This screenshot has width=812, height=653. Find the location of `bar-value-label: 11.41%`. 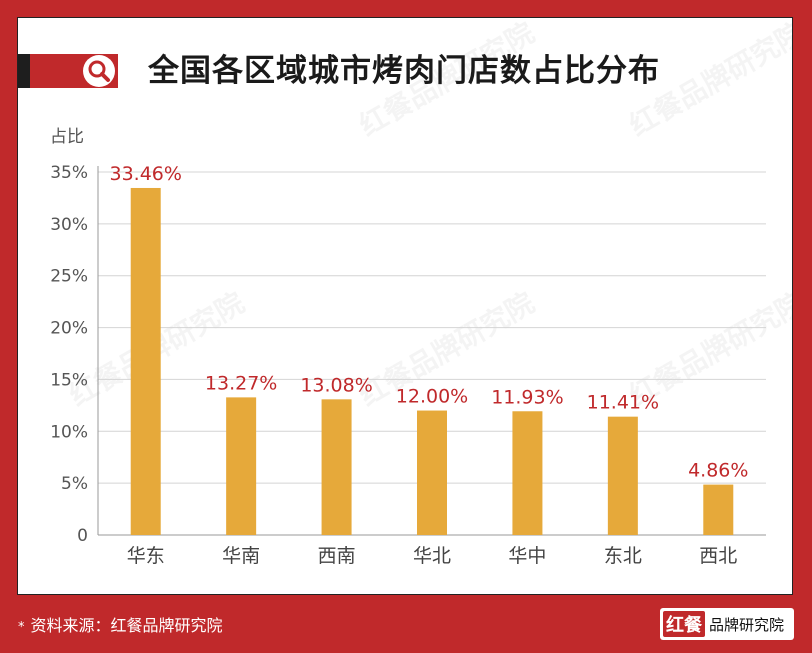

bar-value-label: 11.41% is located at coordinates (623, 403).